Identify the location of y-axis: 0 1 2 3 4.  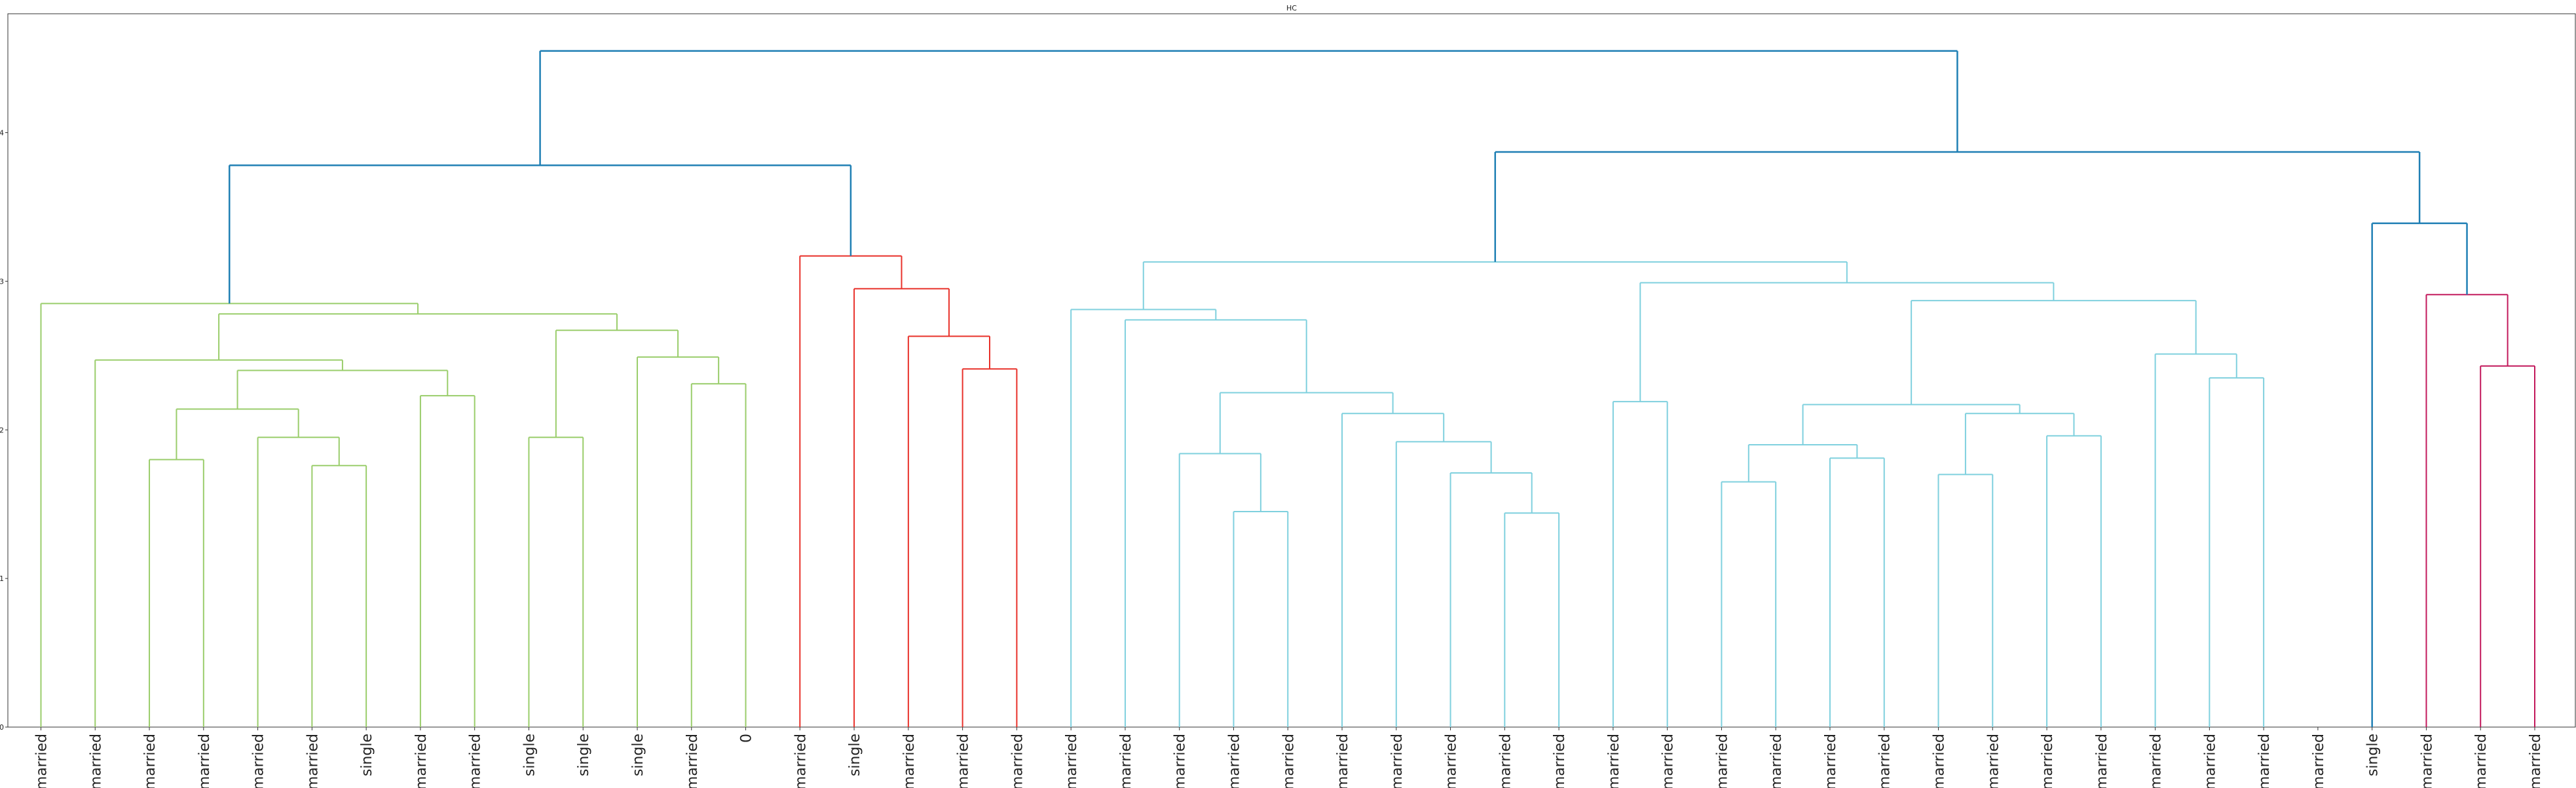
(4, 430).